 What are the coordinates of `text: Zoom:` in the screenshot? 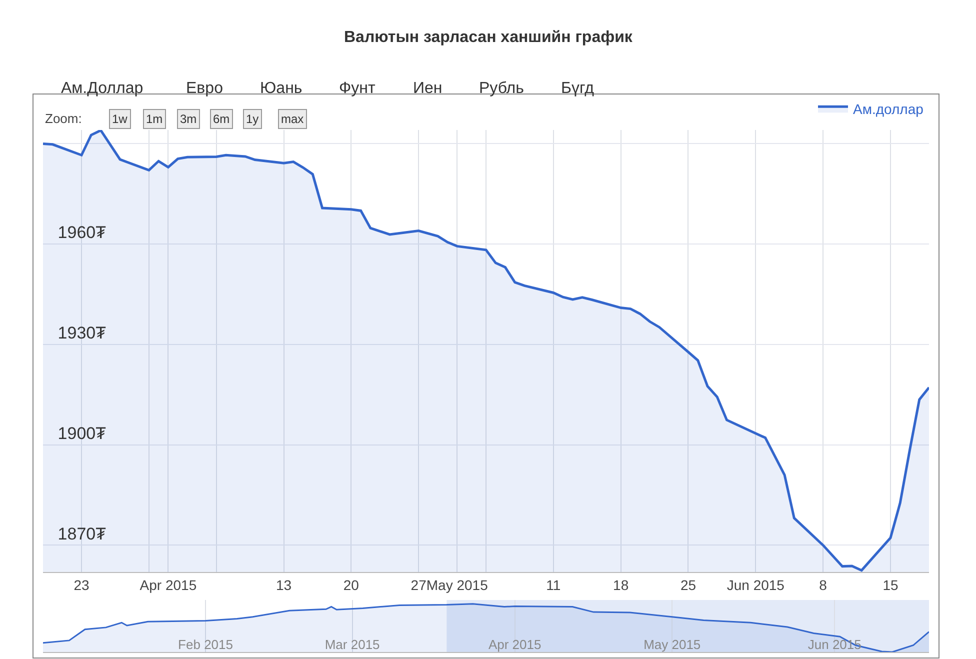 It's located at (63, 118).